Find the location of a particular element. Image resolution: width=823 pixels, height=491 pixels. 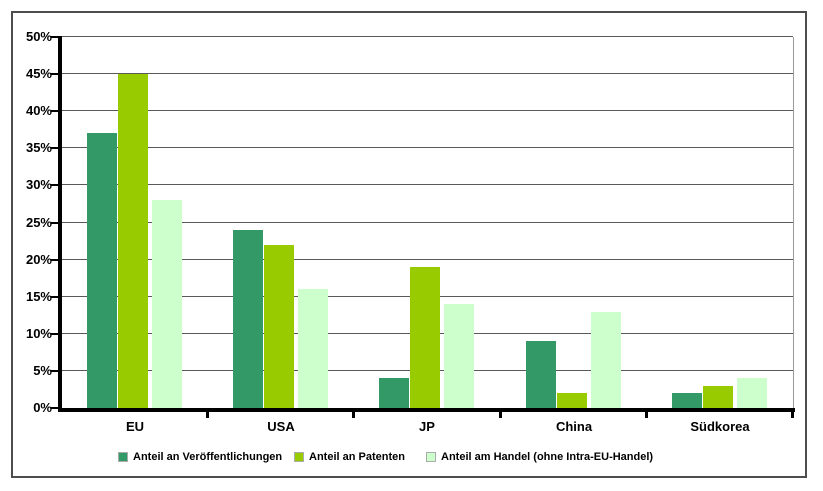

bar-China-series3 is located at coordinates (606, 360).